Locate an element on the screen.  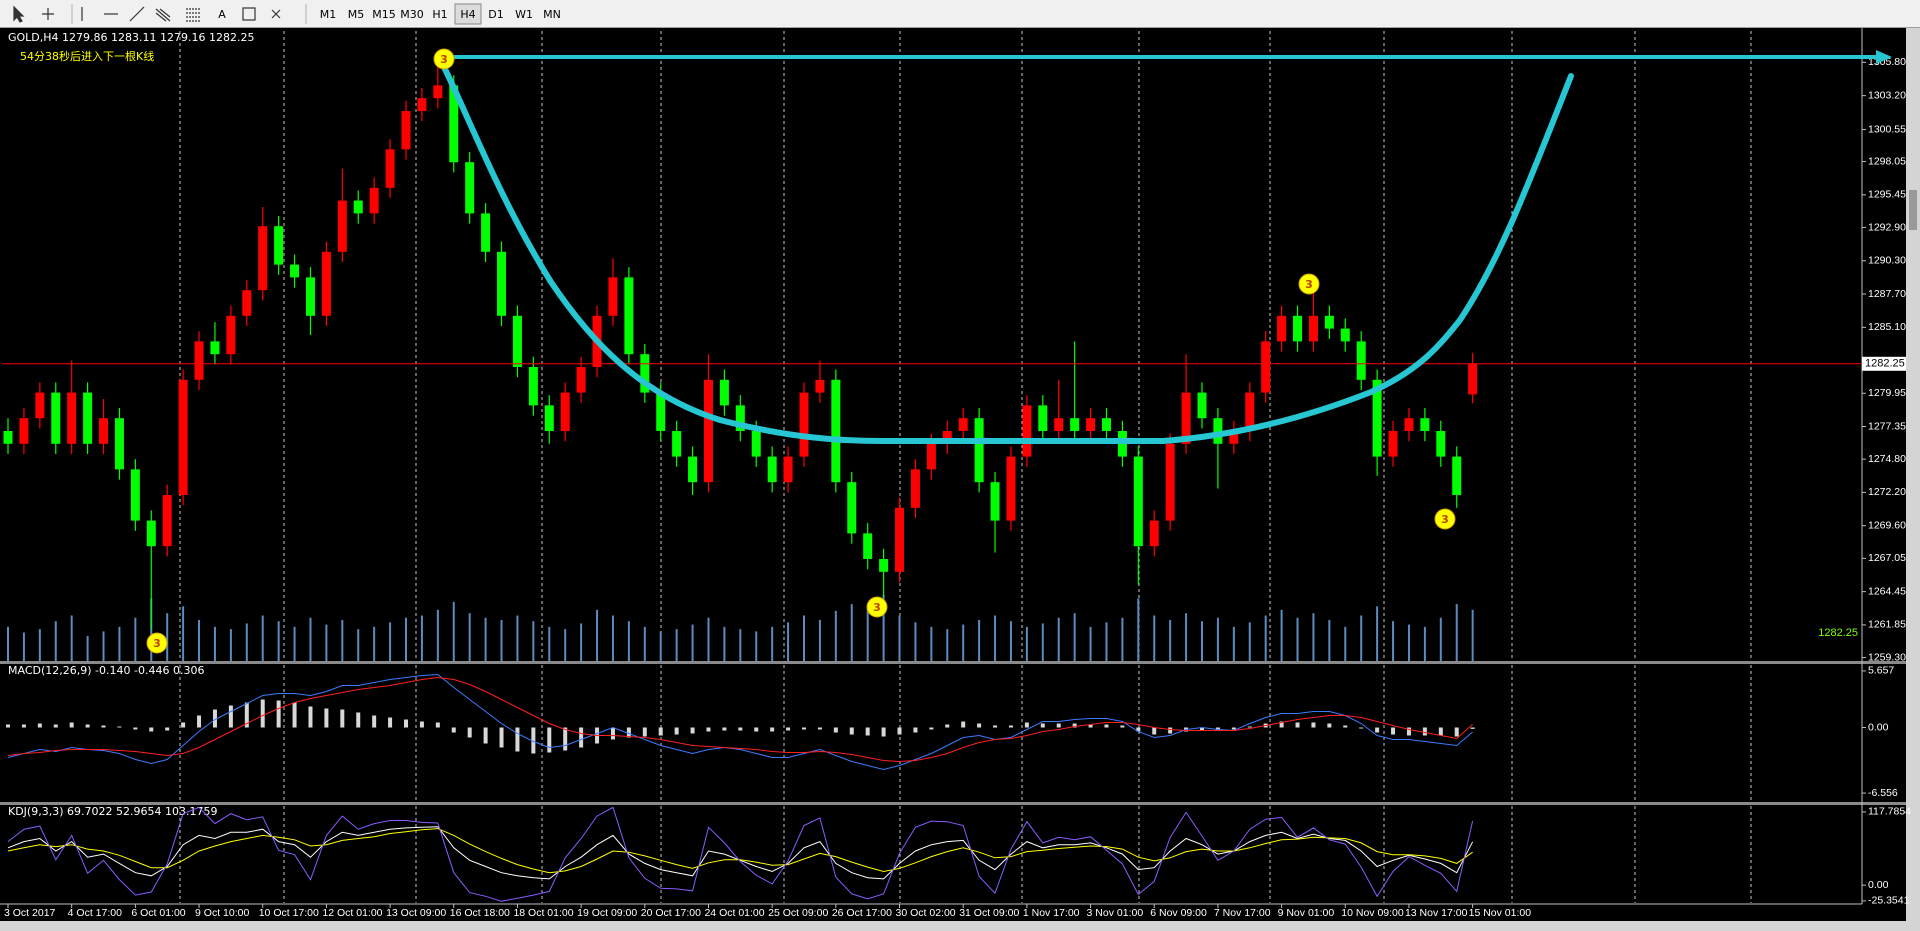
channel-tool is located at coordinates (163, 15).